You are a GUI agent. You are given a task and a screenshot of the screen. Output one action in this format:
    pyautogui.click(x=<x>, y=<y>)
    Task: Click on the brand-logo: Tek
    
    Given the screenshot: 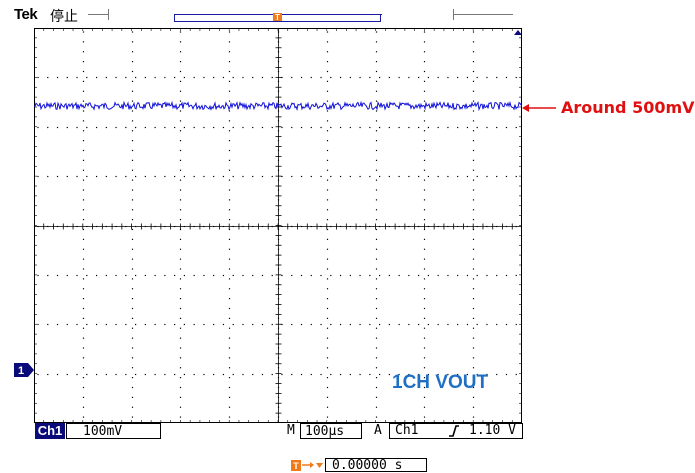 What is the action you would take?
    pyautogui.click(x=26, y=14)
    